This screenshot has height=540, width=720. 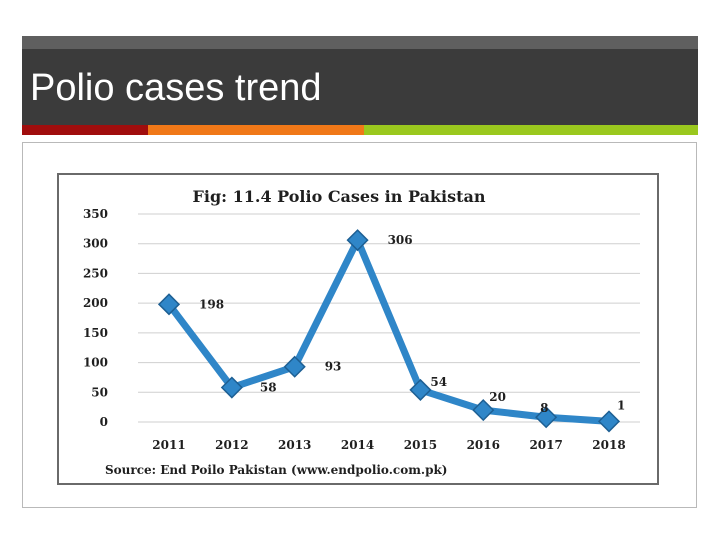 What do you see at coordinates (95, 244) in the screenshot?
I see `y-tick-label: 300` at bounding box center [95, 244].